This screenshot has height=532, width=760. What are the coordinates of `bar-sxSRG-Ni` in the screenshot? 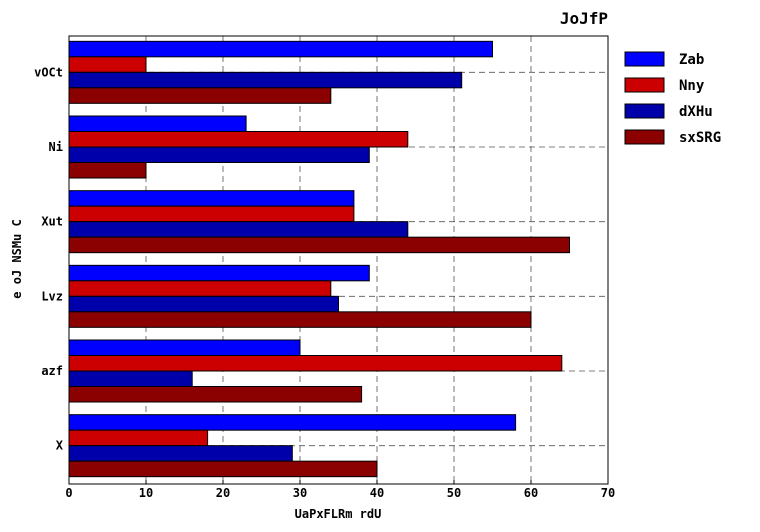 It's located at (107, 170).